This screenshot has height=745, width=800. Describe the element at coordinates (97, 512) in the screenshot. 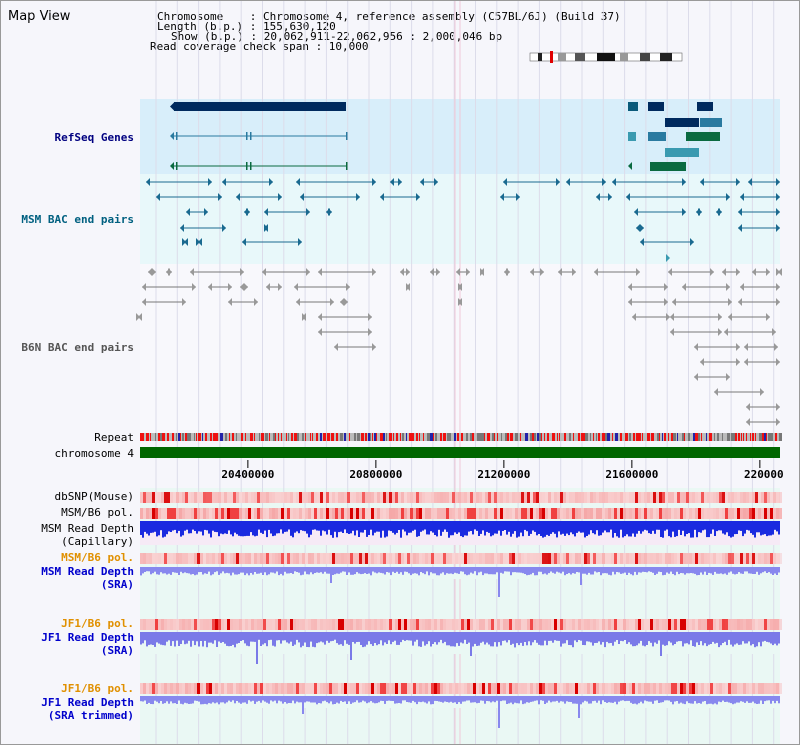

I see `track-label-msm-b6-pol-1: MSM/B6 pol.` at that location.